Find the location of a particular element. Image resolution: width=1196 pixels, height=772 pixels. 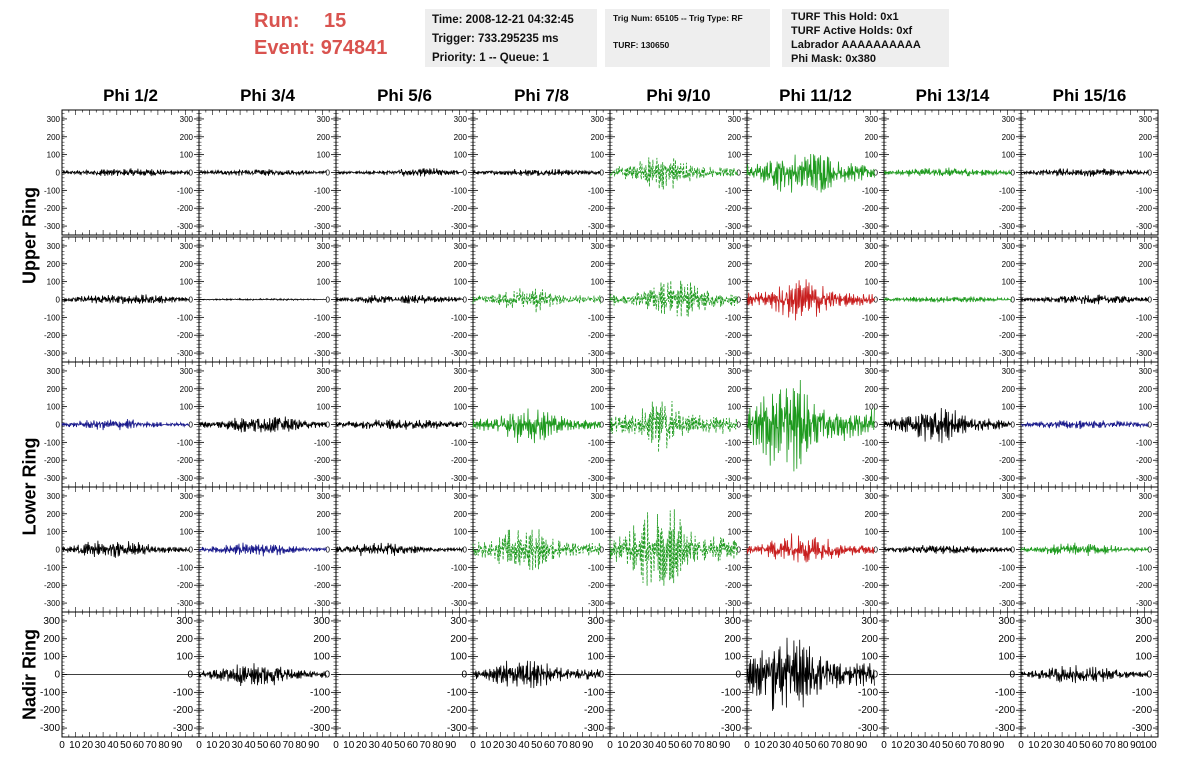

panel-r2-c5: -300 -200 -100 0 100 200 300 is located at coordinates (678, 299).